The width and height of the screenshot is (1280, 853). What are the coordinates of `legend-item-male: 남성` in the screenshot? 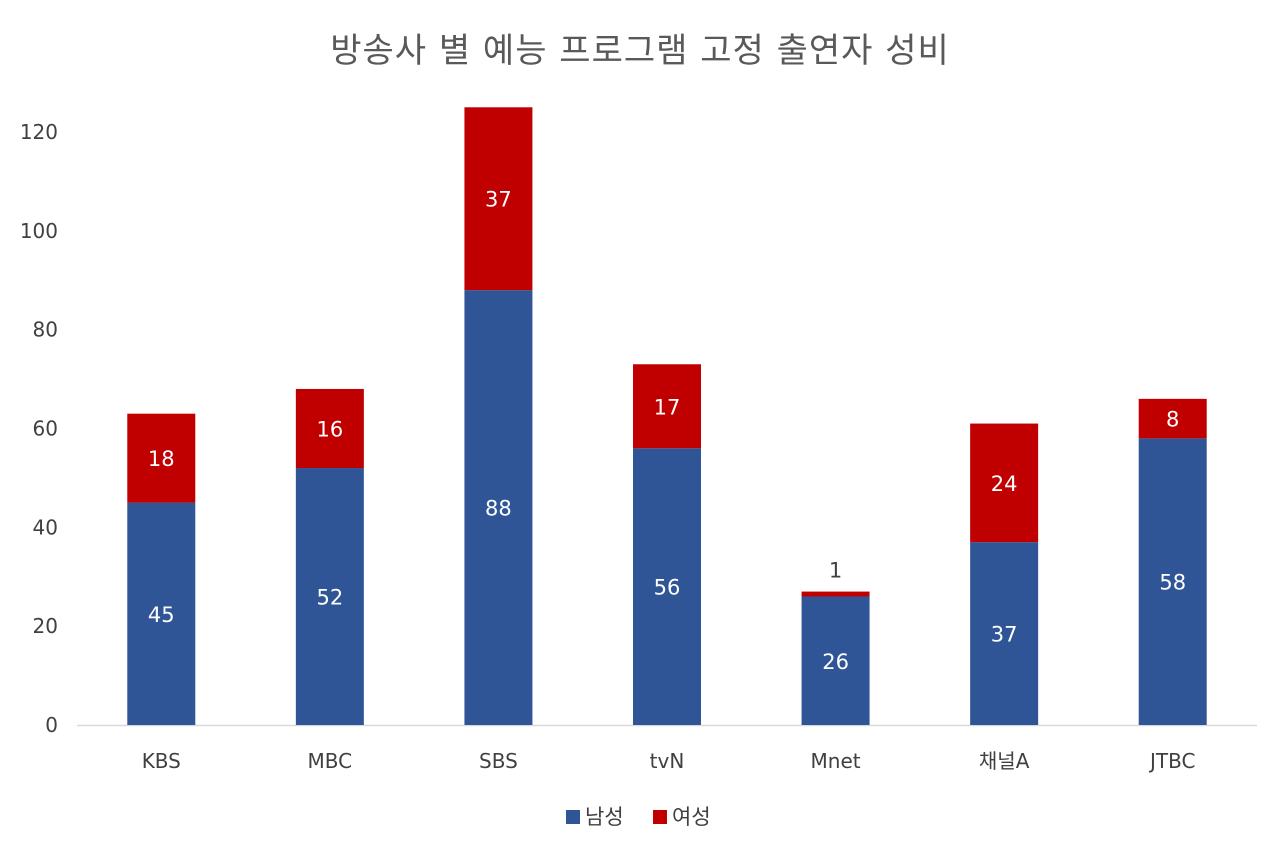 It's located at (595, 817).